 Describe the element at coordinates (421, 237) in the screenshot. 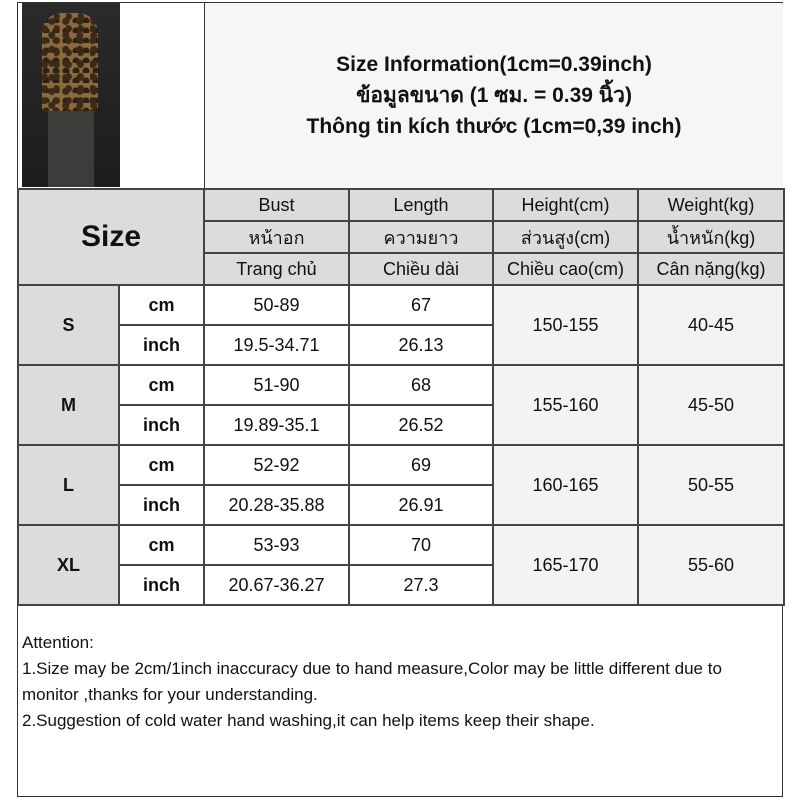

I see `column-header: ความยาว` at that location.